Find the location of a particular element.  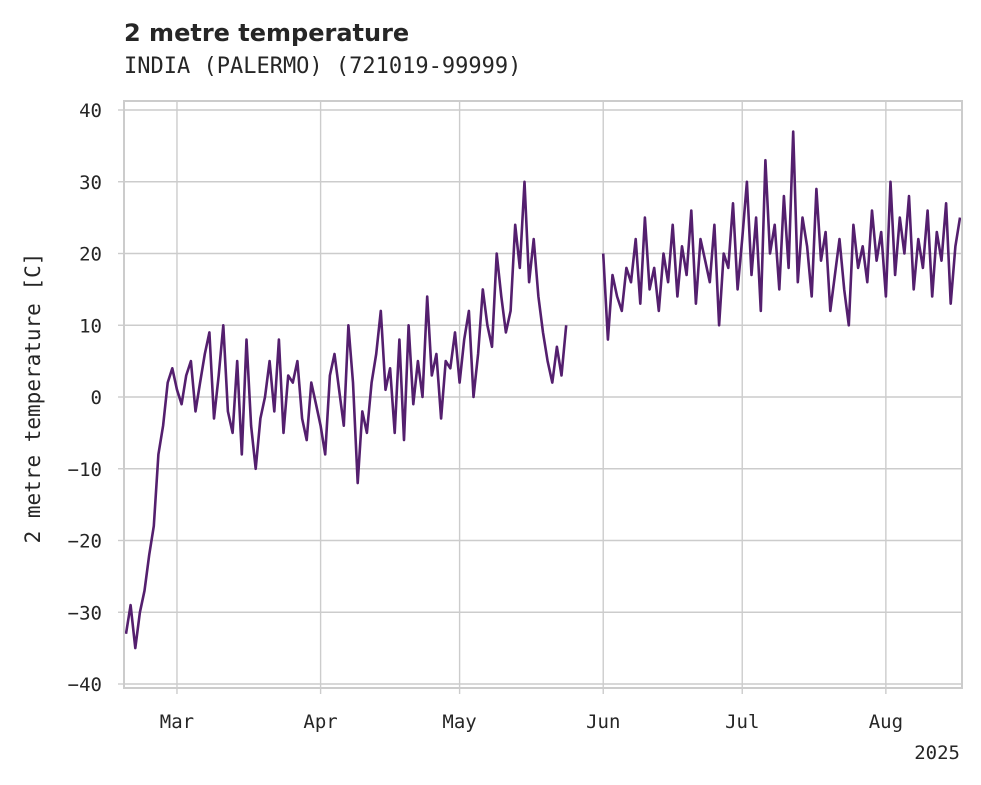

y-tick-label: 10 is located at coordinates (90, 326).